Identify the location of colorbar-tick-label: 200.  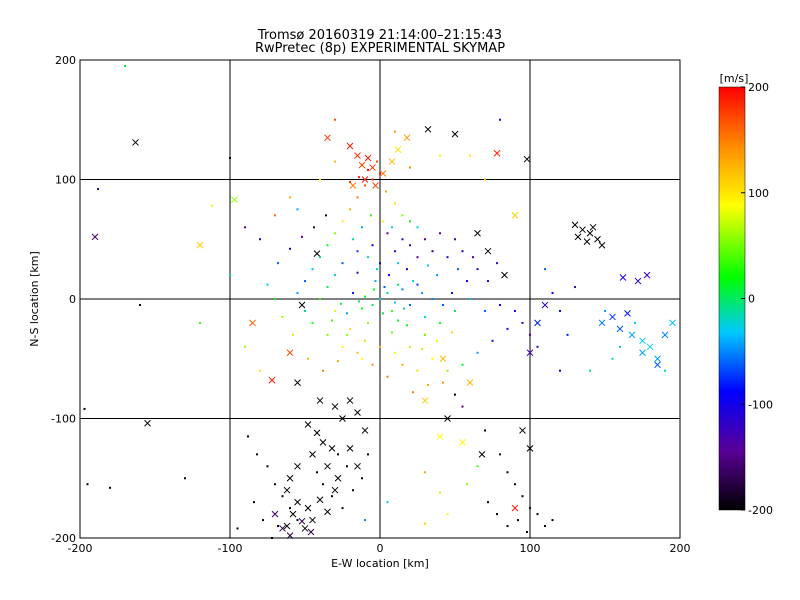
(758, 87).